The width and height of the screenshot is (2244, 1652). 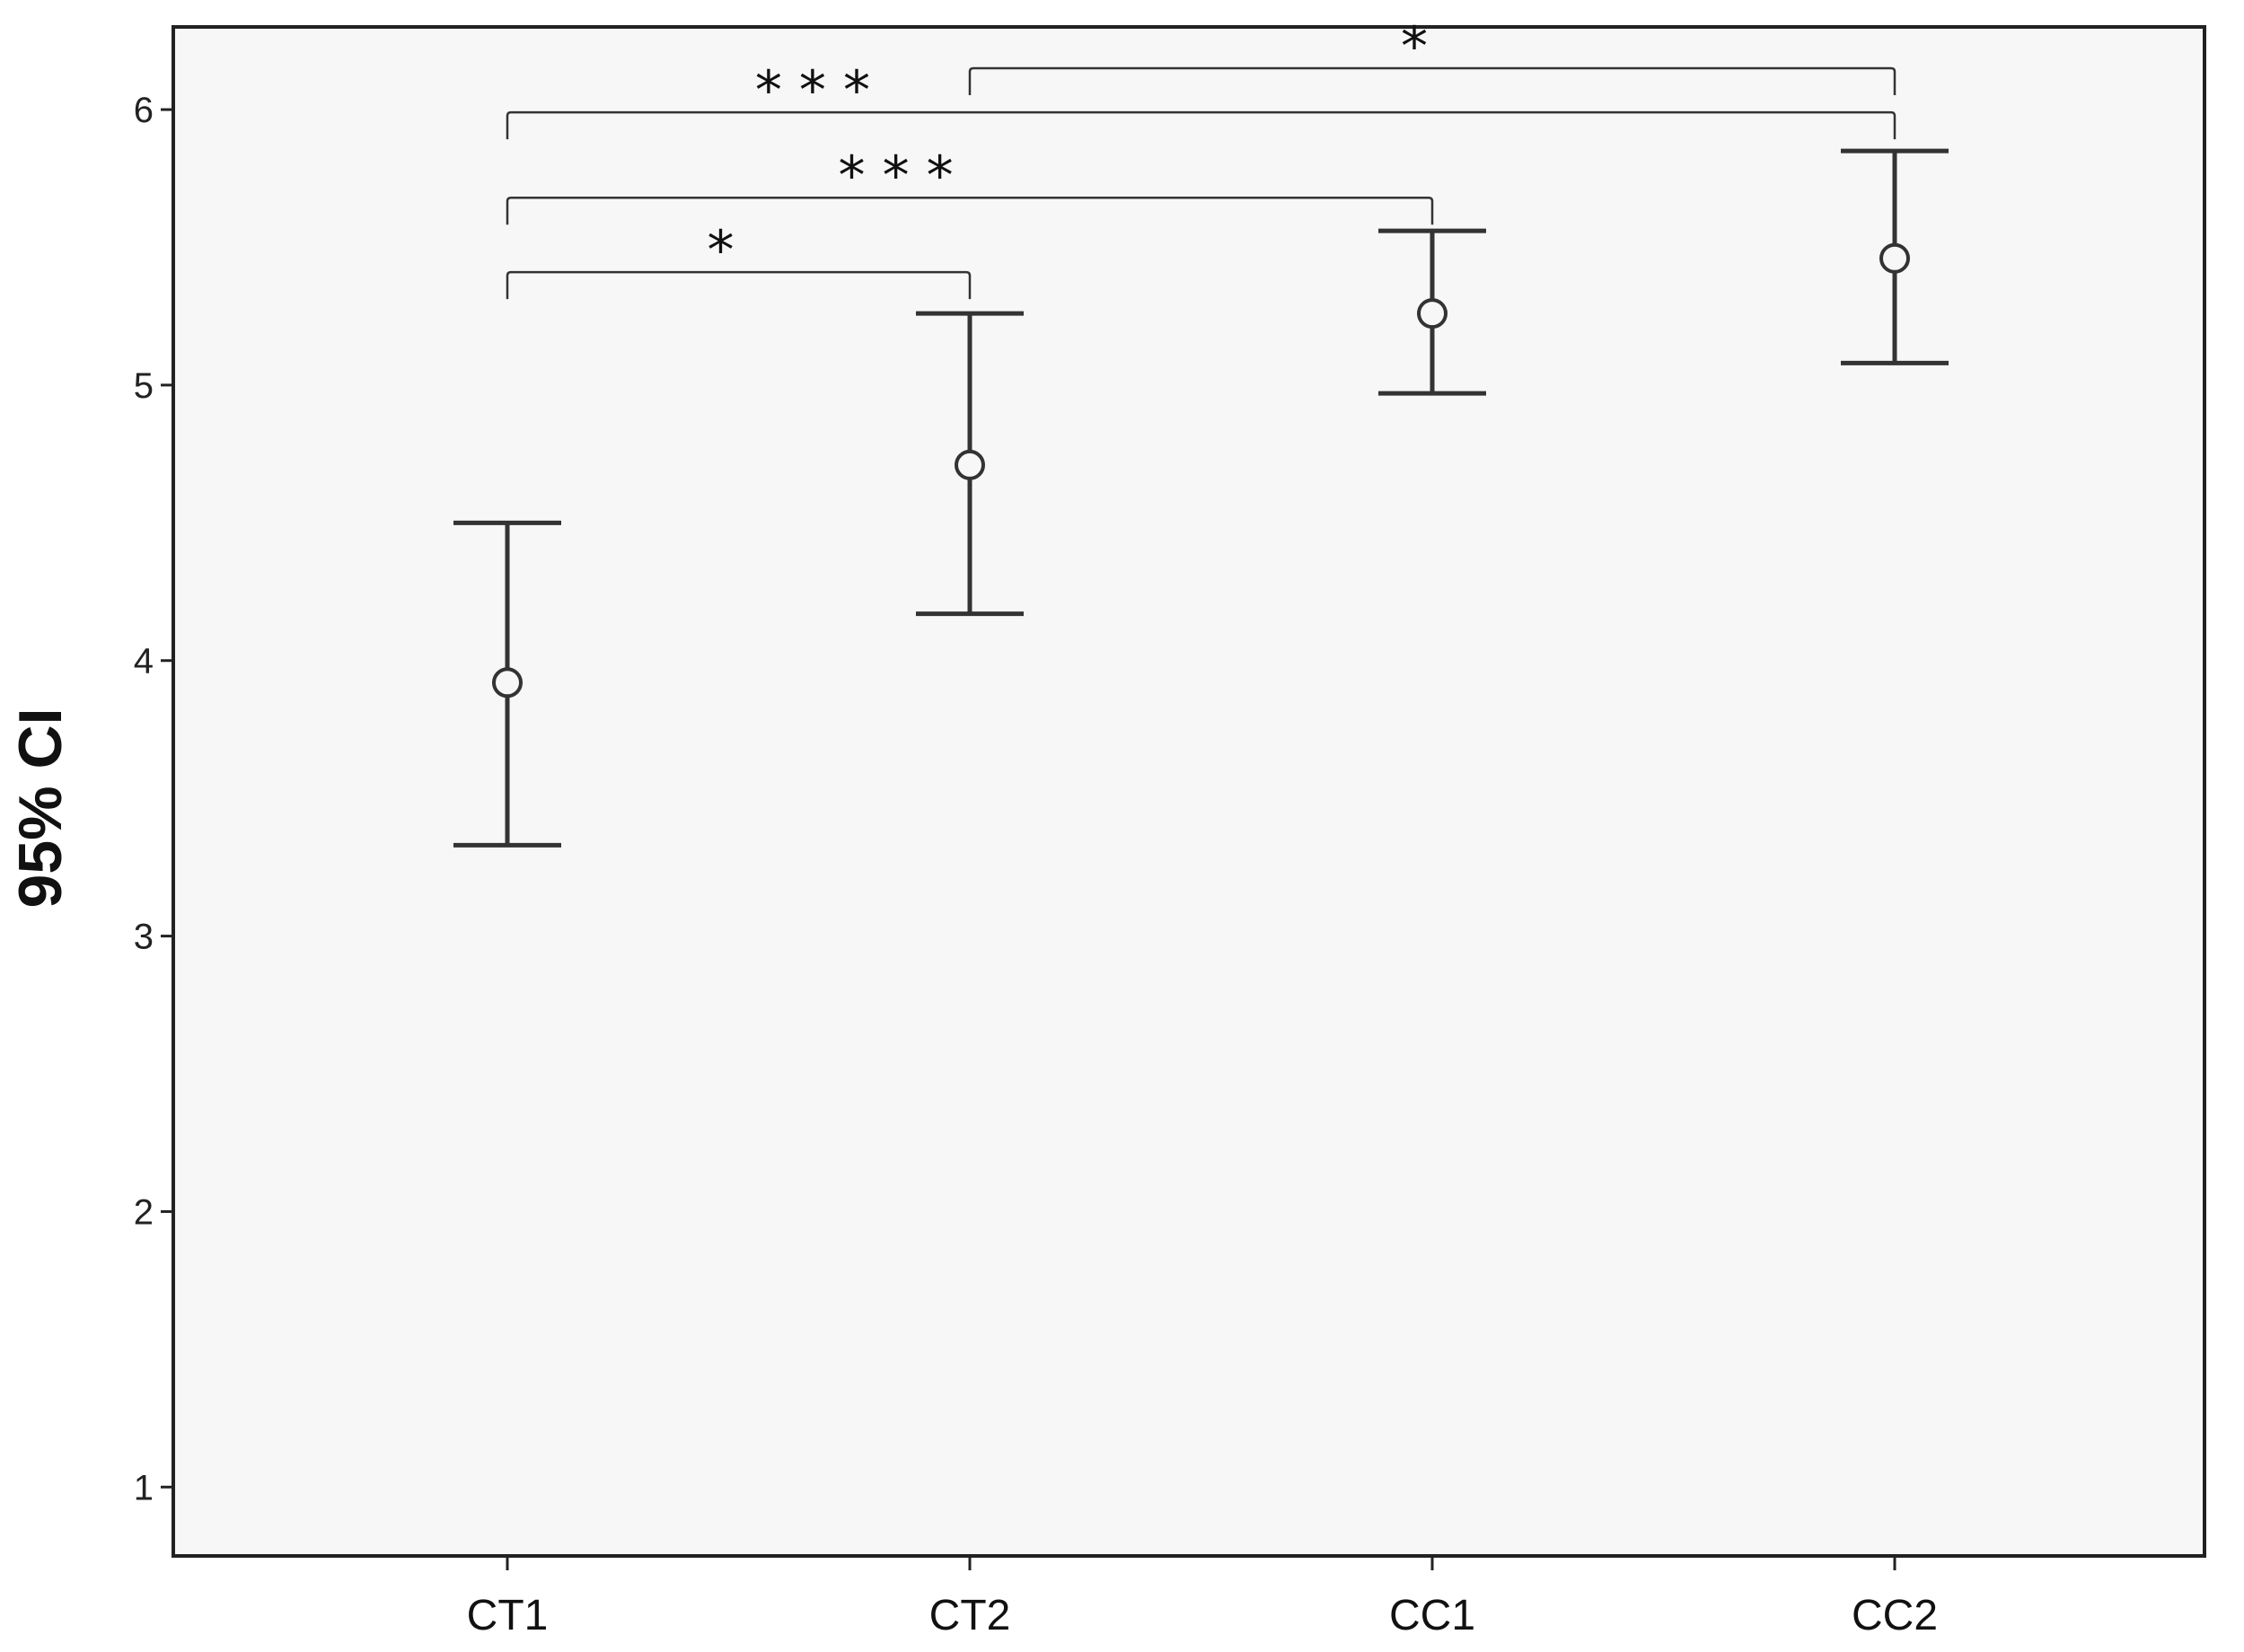 What do you see at coordinates (1432, 1616) in the screenshot?
I see `x-tick-label: CC1` at bounding box center [1432, 1616].